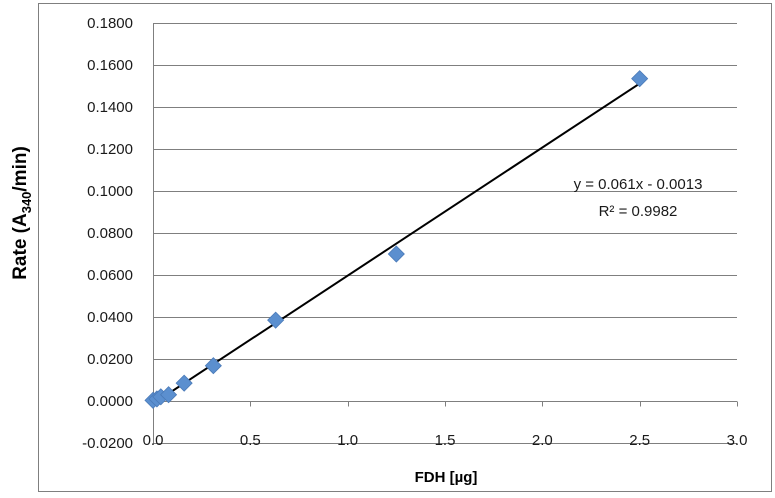  I want to click on y-tick-label-7: 0.1200, so click(110, 149).